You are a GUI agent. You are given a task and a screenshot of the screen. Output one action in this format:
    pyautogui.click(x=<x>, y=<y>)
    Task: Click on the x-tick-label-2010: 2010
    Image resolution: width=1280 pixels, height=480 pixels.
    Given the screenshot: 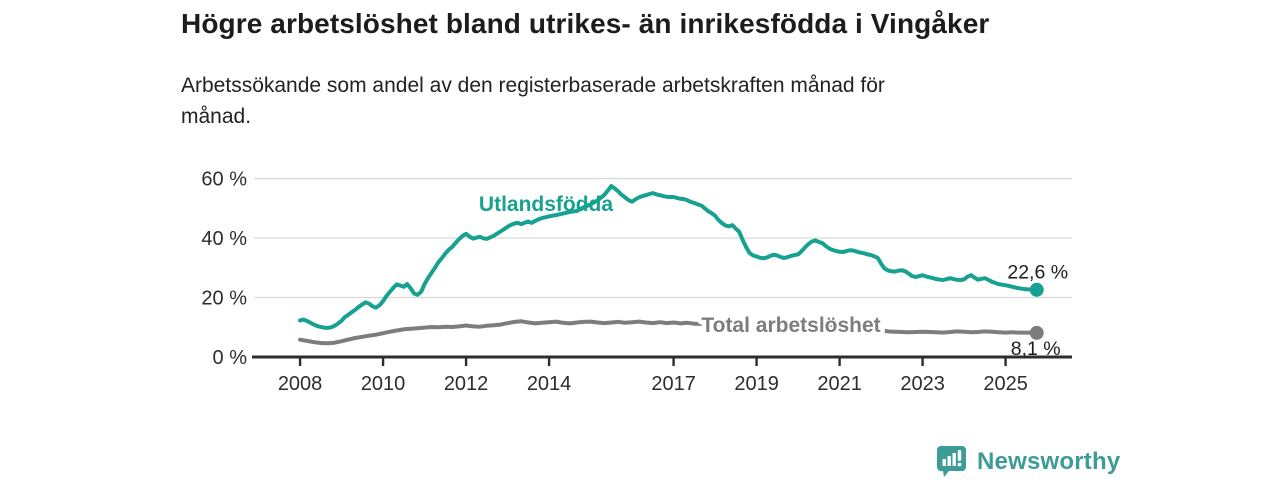 What is the action you would take?
    pyautogui.click(x=383, y=384)
    